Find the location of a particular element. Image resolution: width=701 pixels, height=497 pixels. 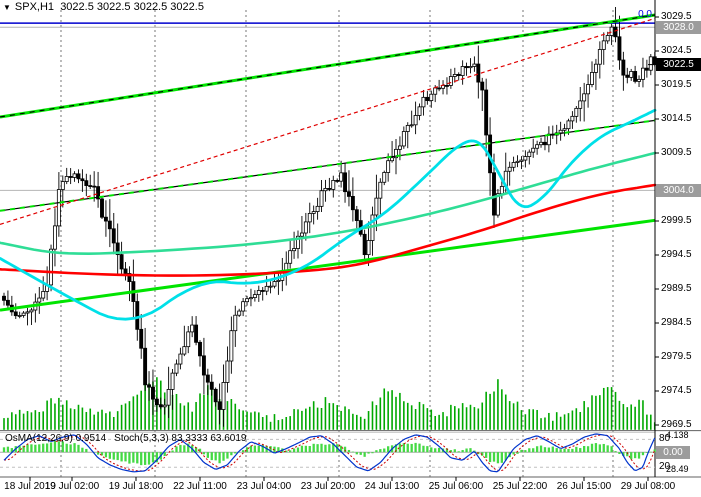

volume-histogram is located at coordinates (329, 403).